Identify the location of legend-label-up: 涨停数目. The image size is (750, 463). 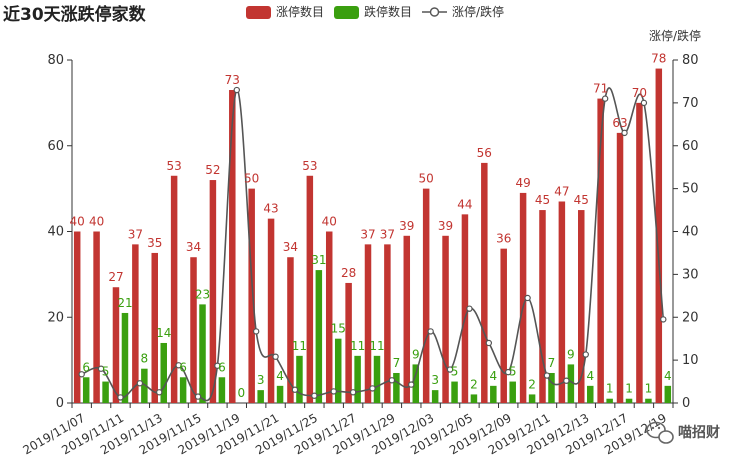
(300, 11).